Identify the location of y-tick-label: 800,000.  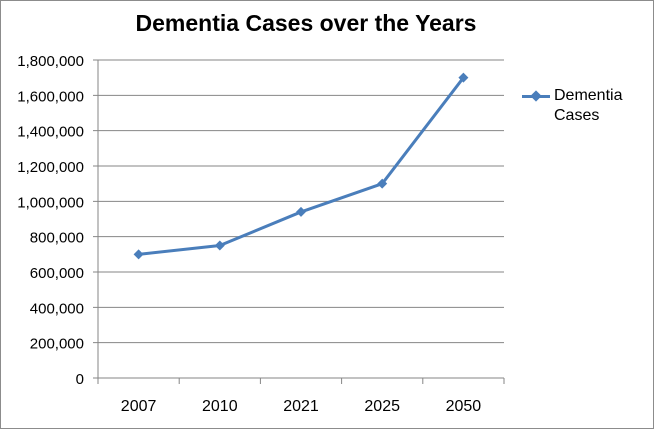
(57, 238).